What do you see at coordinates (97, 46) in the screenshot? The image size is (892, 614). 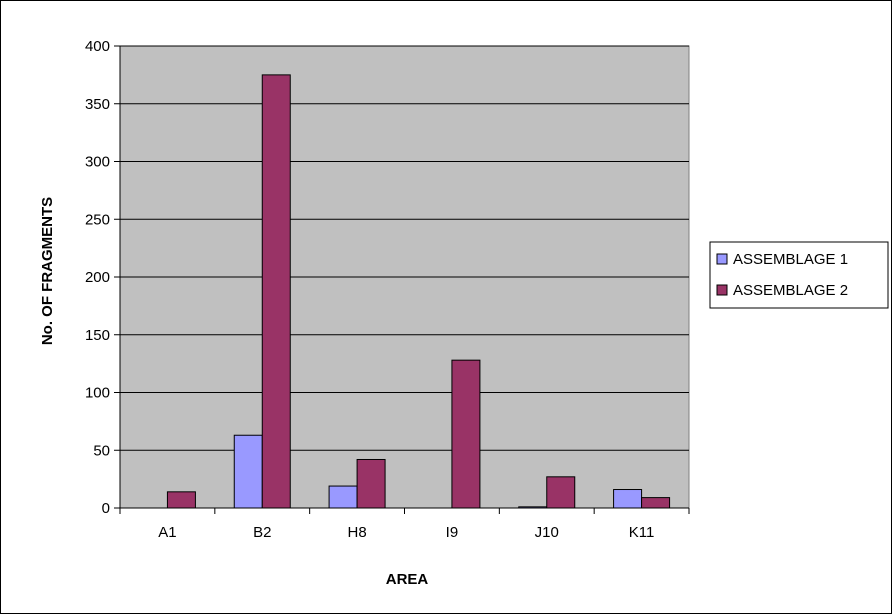 I see `y-tick-label-400: 400` at bounding box center [97, 46].